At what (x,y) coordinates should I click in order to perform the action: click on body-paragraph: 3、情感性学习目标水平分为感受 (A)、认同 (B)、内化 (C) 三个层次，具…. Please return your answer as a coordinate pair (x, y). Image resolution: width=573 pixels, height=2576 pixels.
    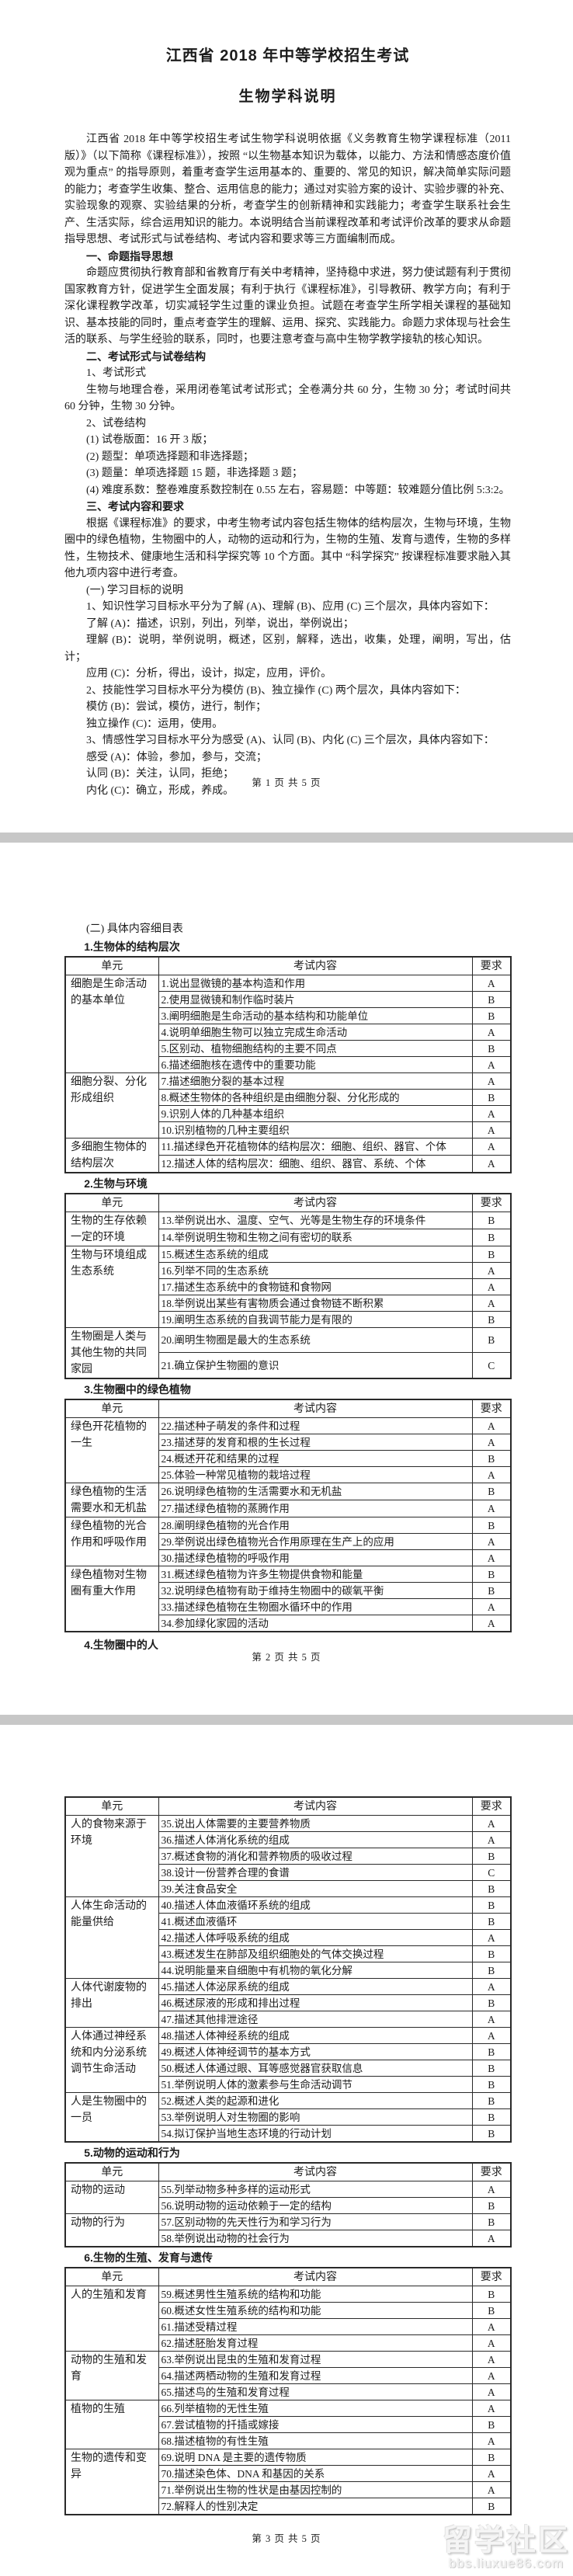
    Looking at the image, I should click on (290, 740).